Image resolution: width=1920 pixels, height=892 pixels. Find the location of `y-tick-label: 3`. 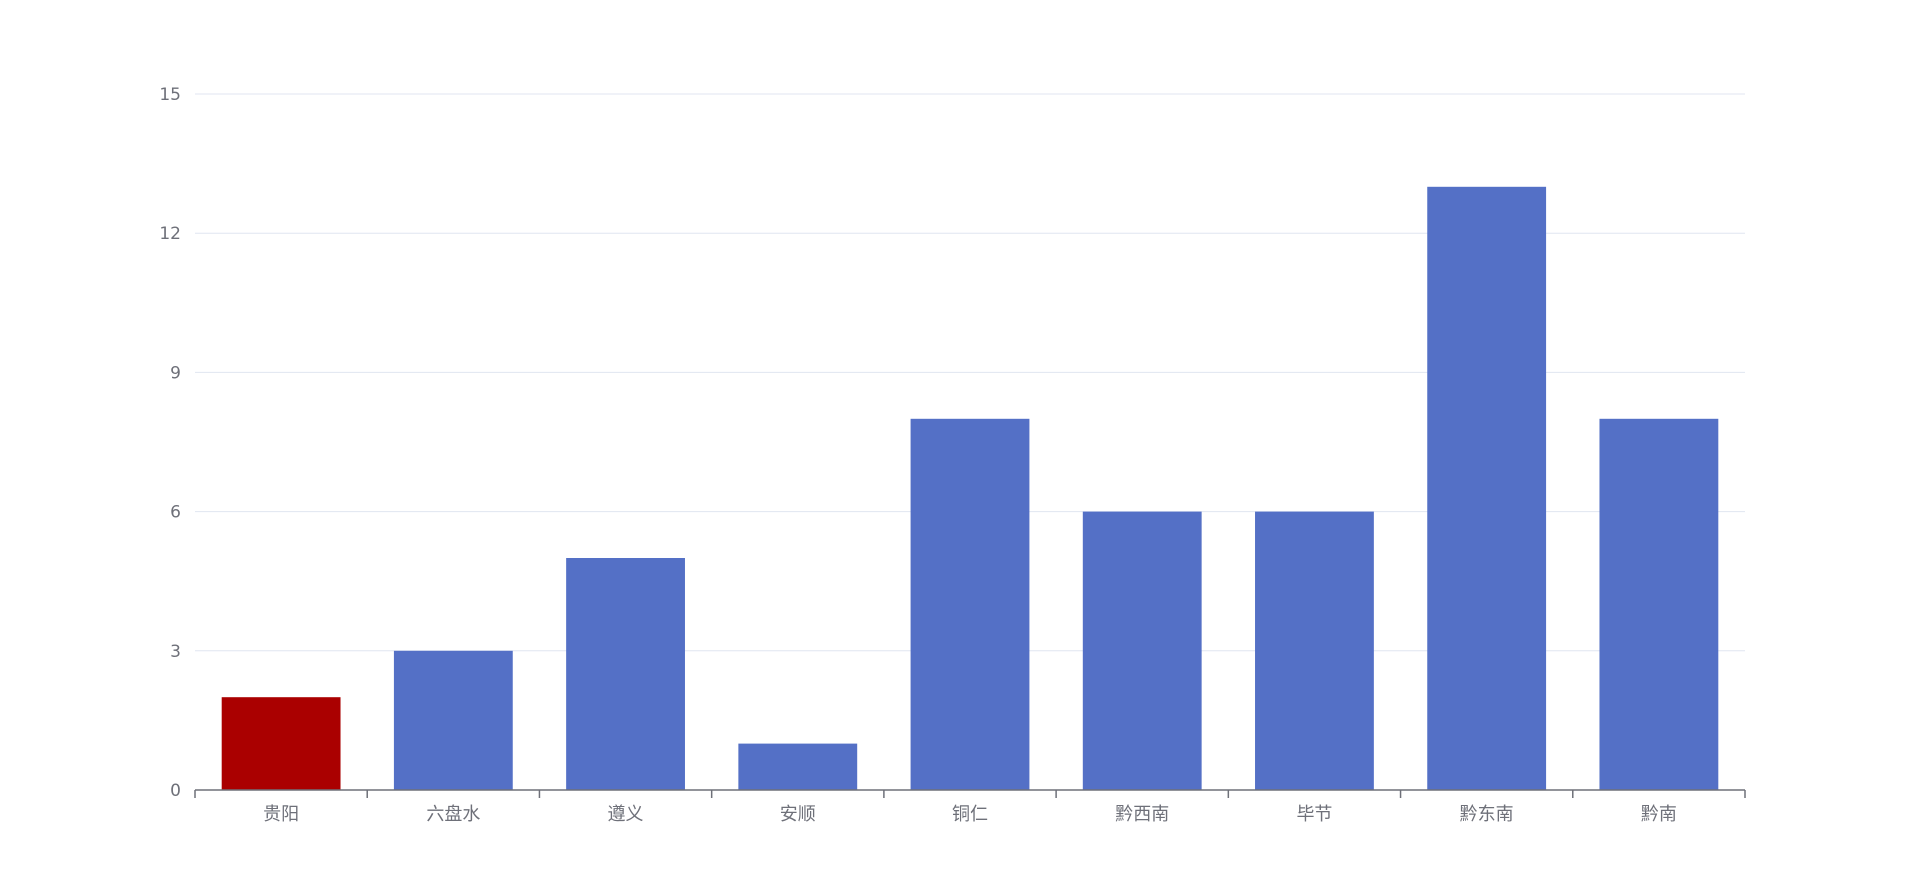

y-tick-label: 3 is located at coordinates (175, 652).